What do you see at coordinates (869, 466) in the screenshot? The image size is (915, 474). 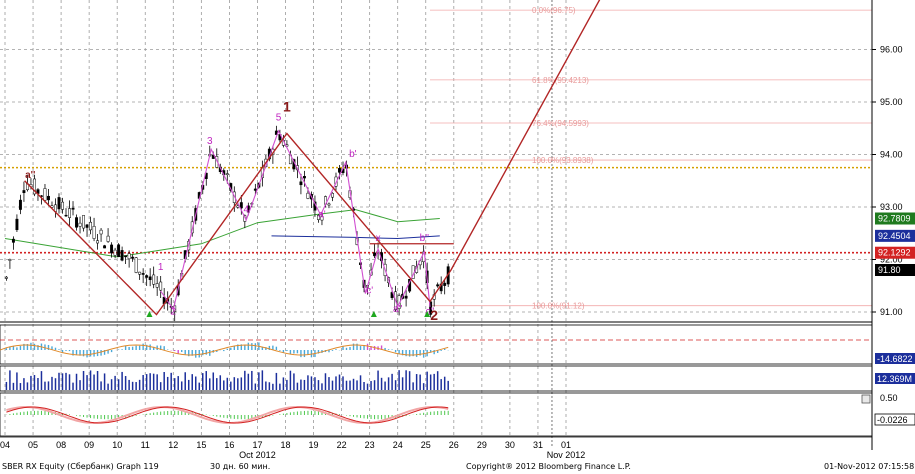 I see `timestamp: 01-Nov-2012 07:15:58` at bounding box center [869, 466].